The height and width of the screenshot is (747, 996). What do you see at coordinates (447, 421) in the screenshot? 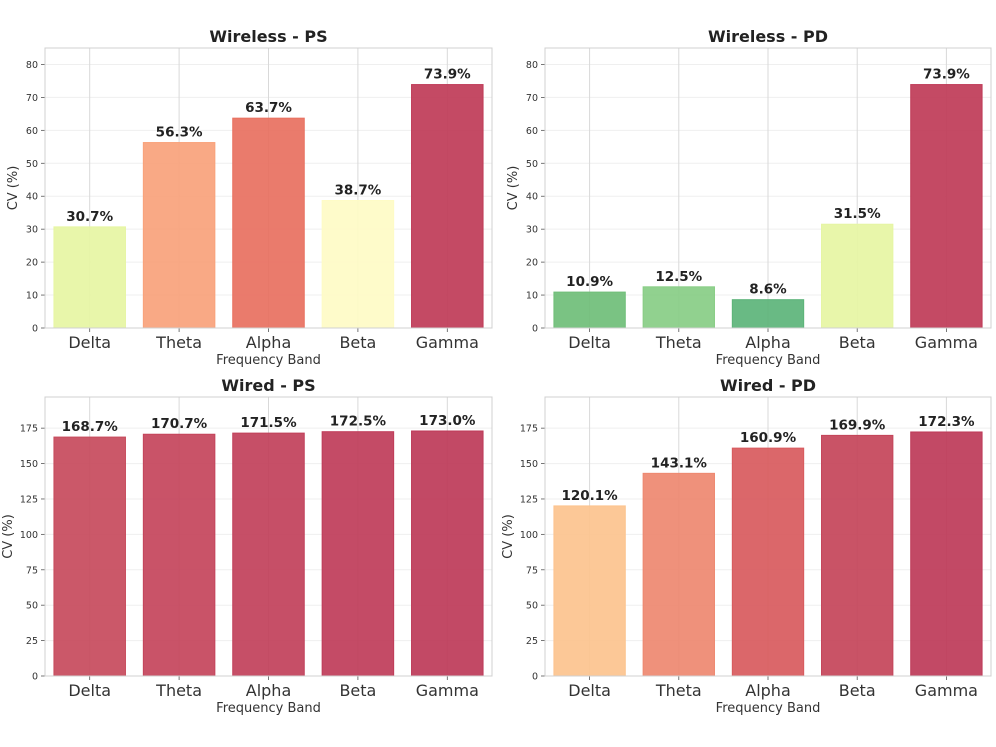
I see `data-label: 173.0%` at bounding box center [447, 421].